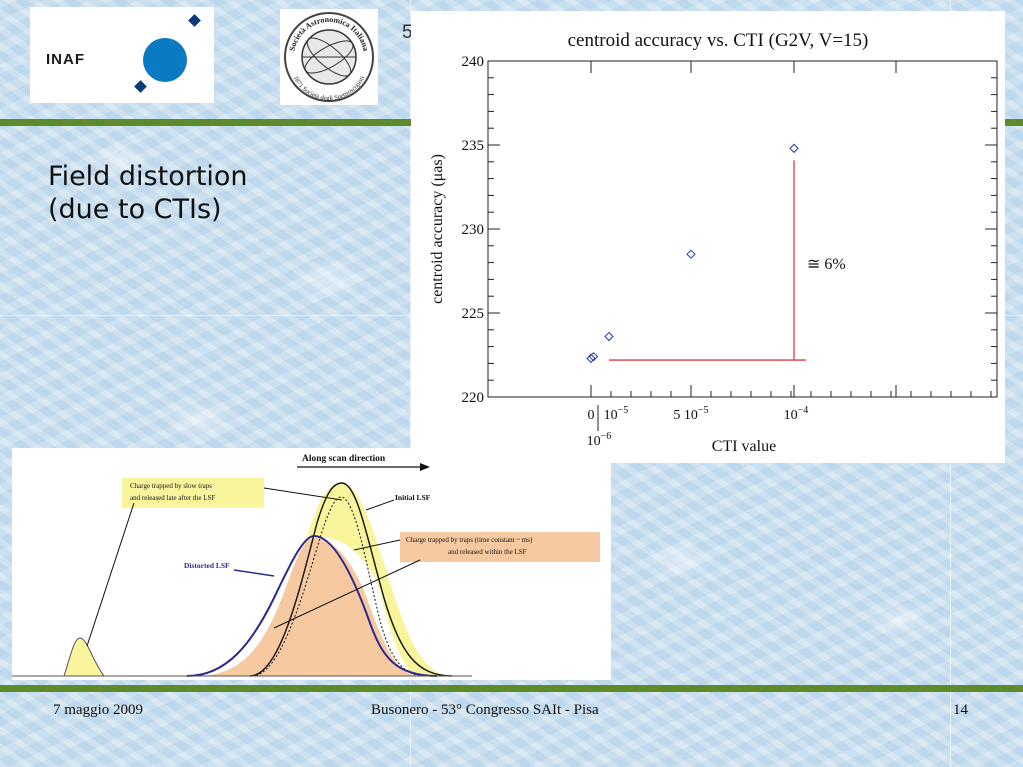 The height and width of the screenshot is (767, 1023). I want to click on initial-lsf-fill, so click(376, 579).